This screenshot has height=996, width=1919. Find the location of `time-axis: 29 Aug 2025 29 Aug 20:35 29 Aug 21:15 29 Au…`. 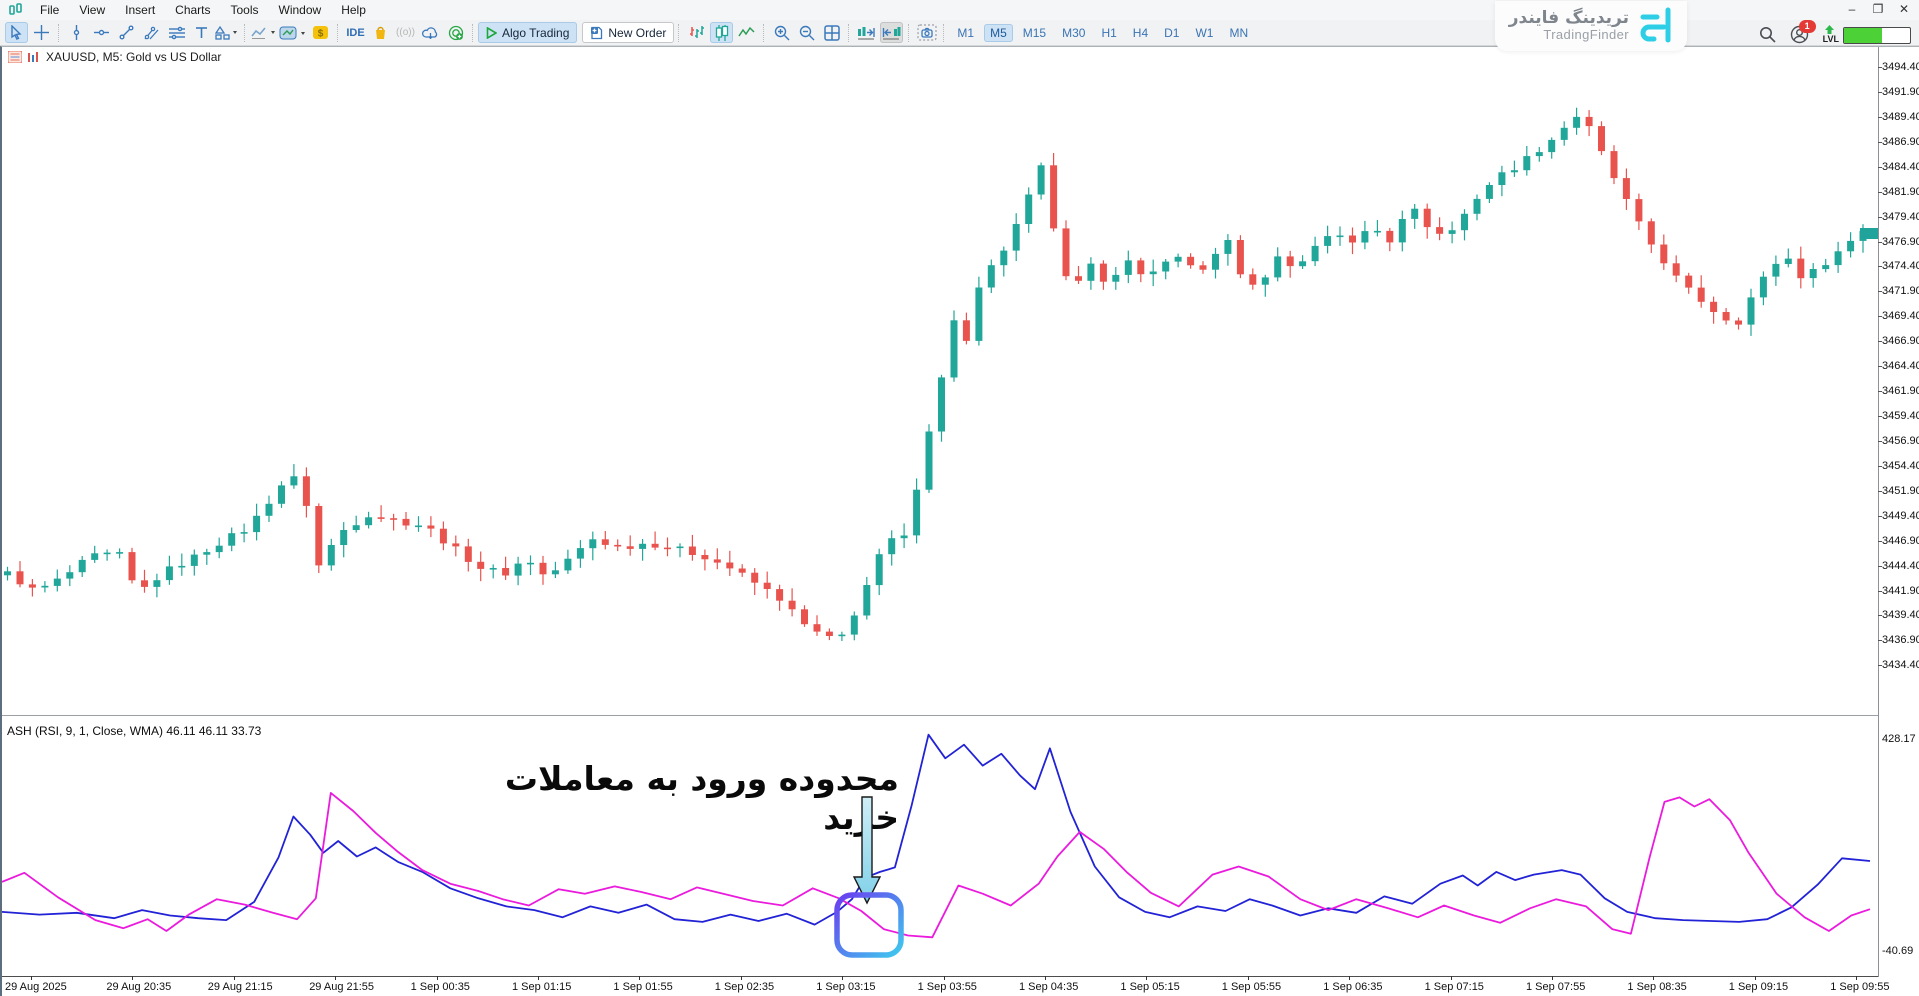

time-axis: 29 Aug 2025 29 Aug 20:35 29 Aug 21:15 29 Au… is located at coordinates (960, 986).